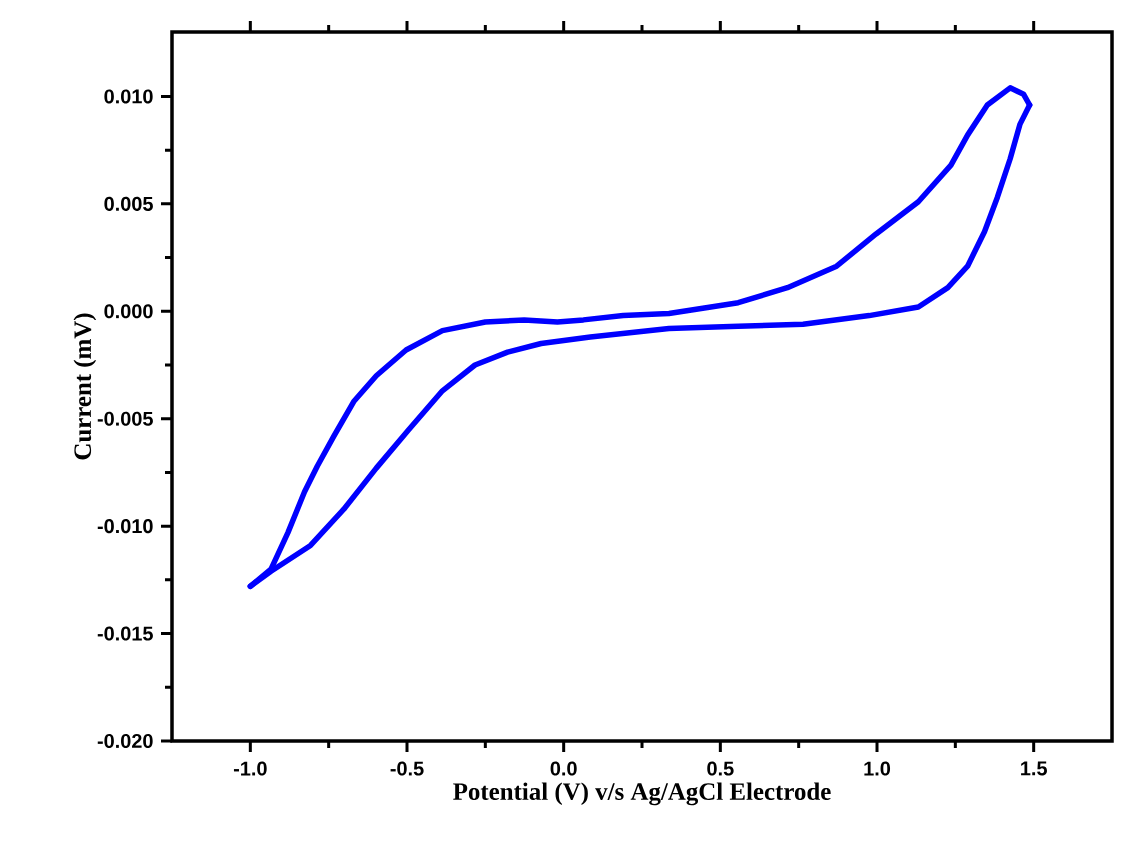  Describe the element at coordinates (1034, 768) in the screenshot. I see `x-tick-label: 1.5` at that location.